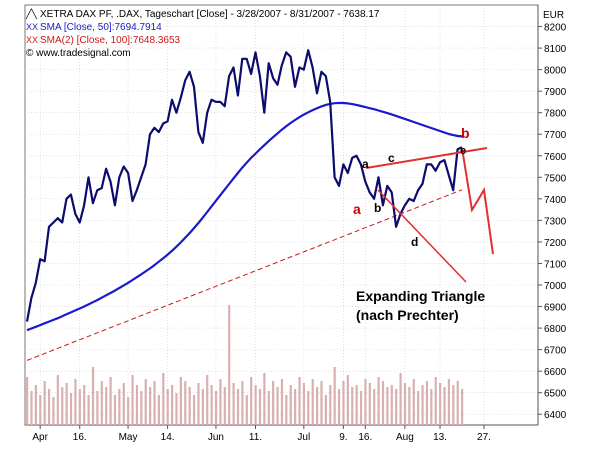 The width and height of the screenshot is (600, 455). I want to click on x-tick-label: Jul, so click(303, 437).